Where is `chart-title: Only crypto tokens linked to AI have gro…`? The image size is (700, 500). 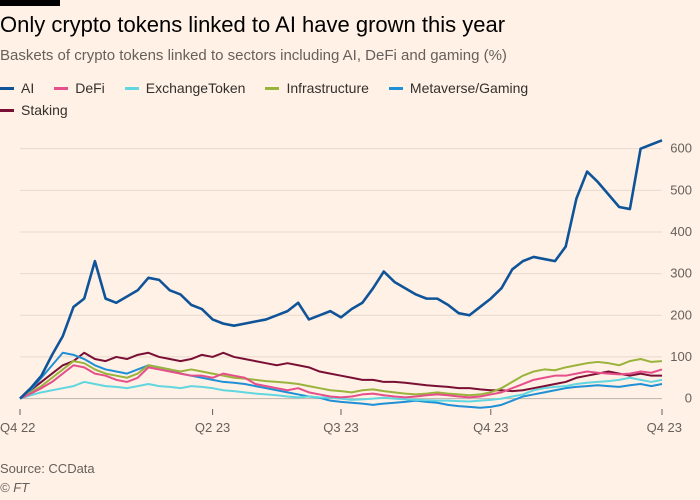
chart-title: Only crypto tokens linked to AI have gro… is located at coordinates (253, 24).